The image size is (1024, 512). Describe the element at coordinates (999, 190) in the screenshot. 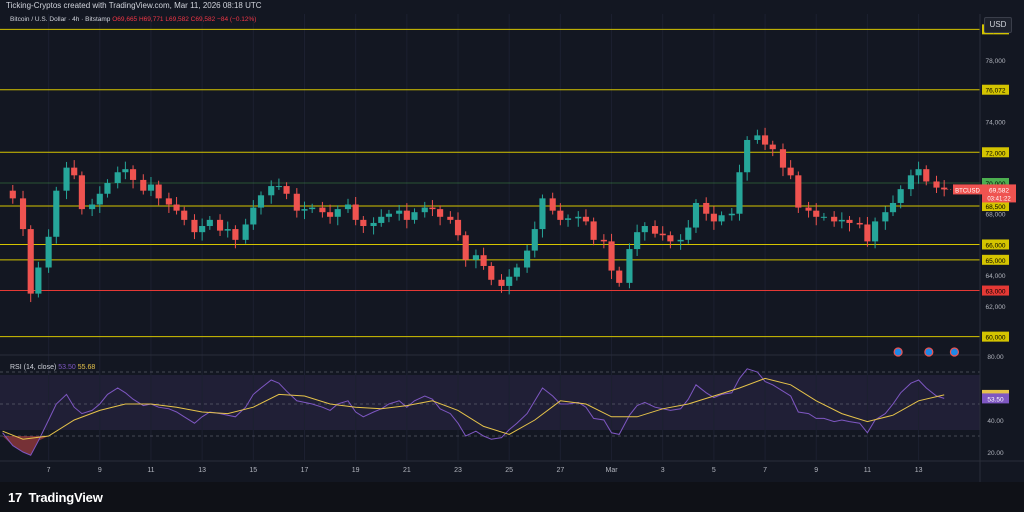

I see `last-price-label: 69,582` at that location.